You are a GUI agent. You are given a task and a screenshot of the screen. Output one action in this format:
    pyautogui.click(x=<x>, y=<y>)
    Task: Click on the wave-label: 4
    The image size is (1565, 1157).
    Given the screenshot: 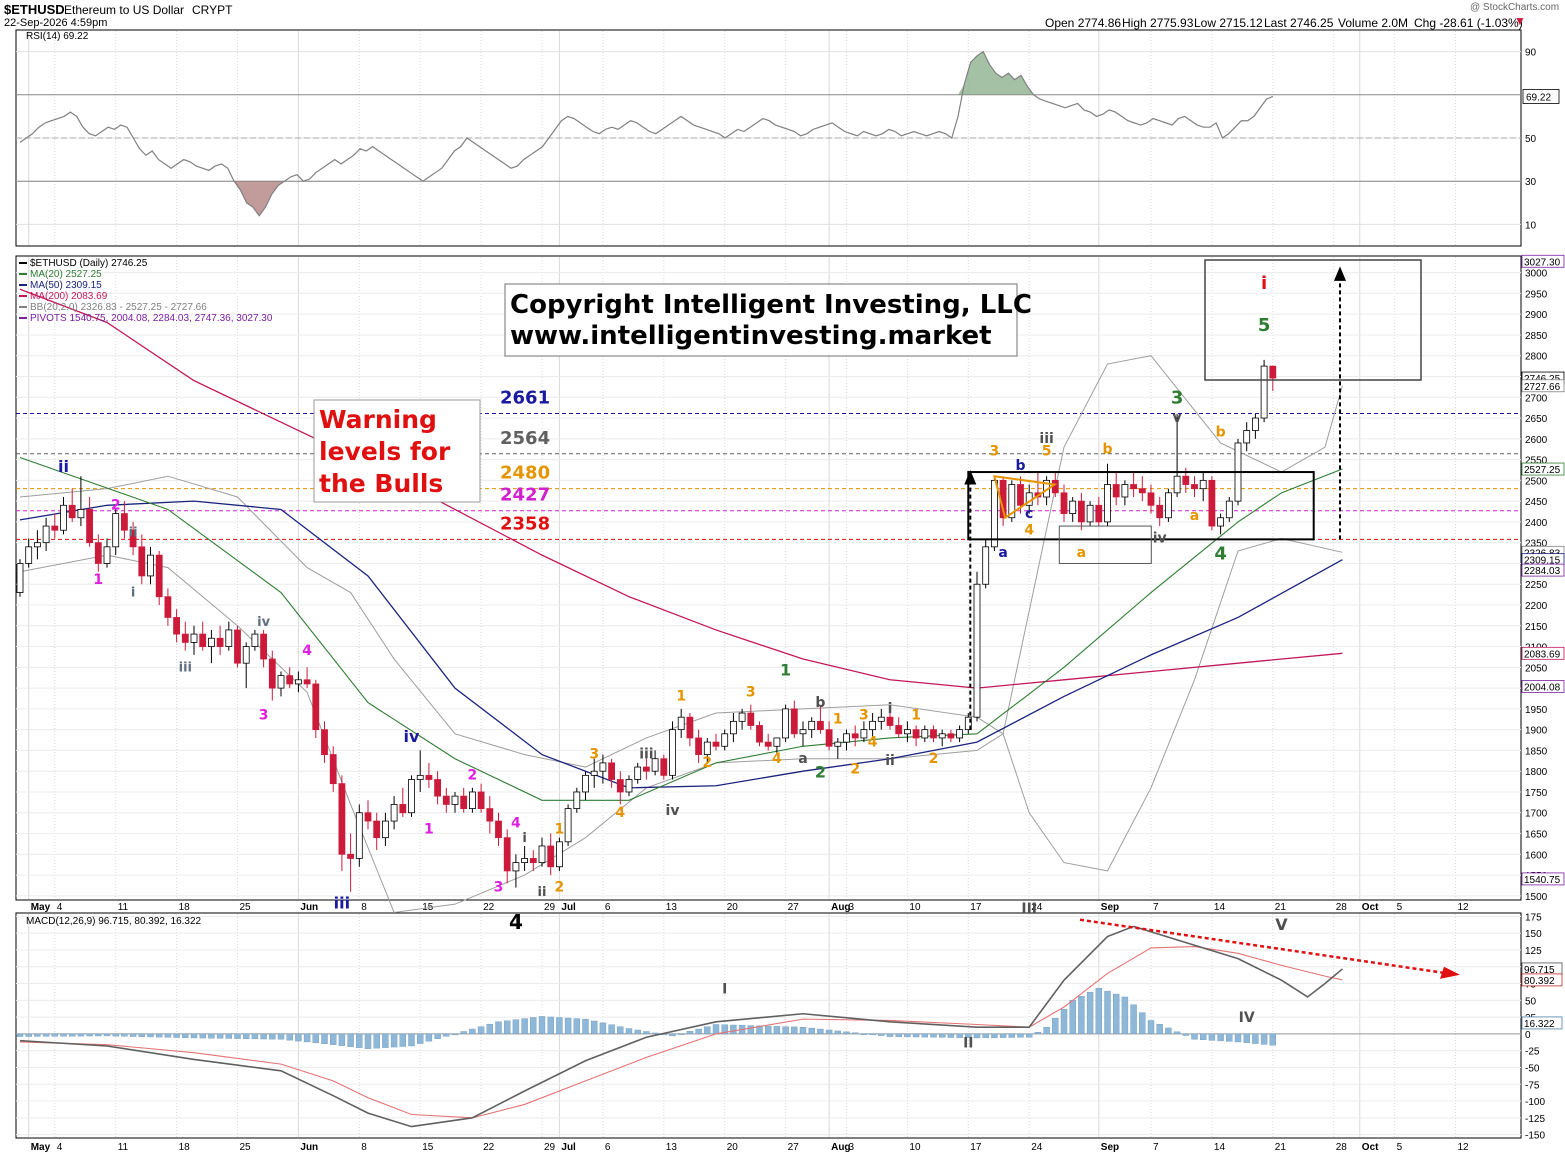 What is the action you would take?
    pyautogui.click(x=1029, y=530)
    